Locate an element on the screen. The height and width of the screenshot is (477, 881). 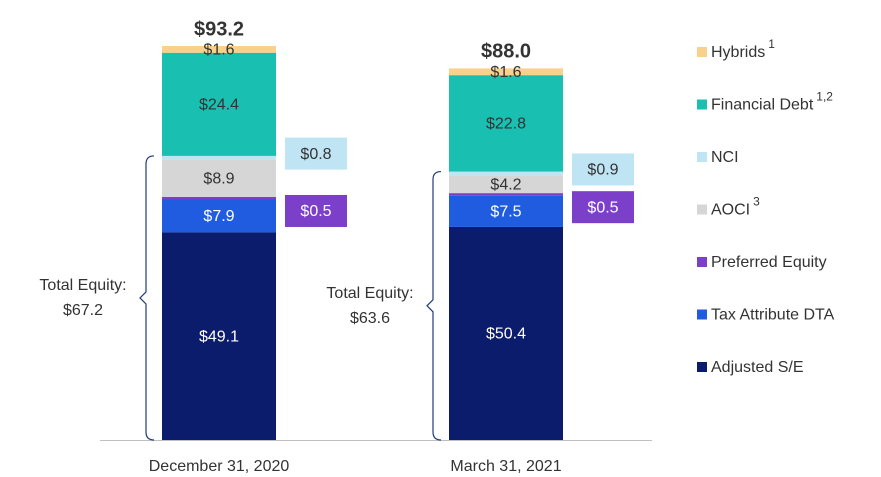
legend-label: Tax Attribute DTA is located at coordinates (773, 315).